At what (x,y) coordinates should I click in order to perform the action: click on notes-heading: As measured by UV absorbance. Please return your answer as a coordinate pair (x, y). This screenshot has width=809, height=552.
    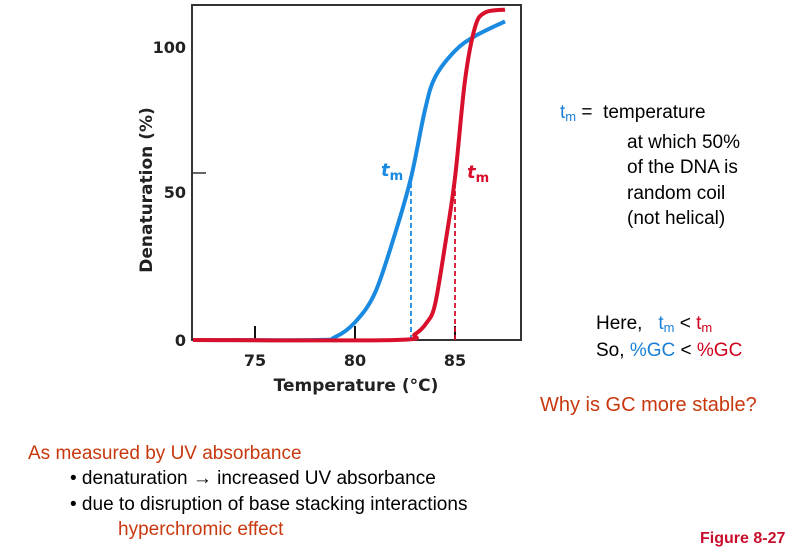
    Looking at the image, I should click on (165, 453).